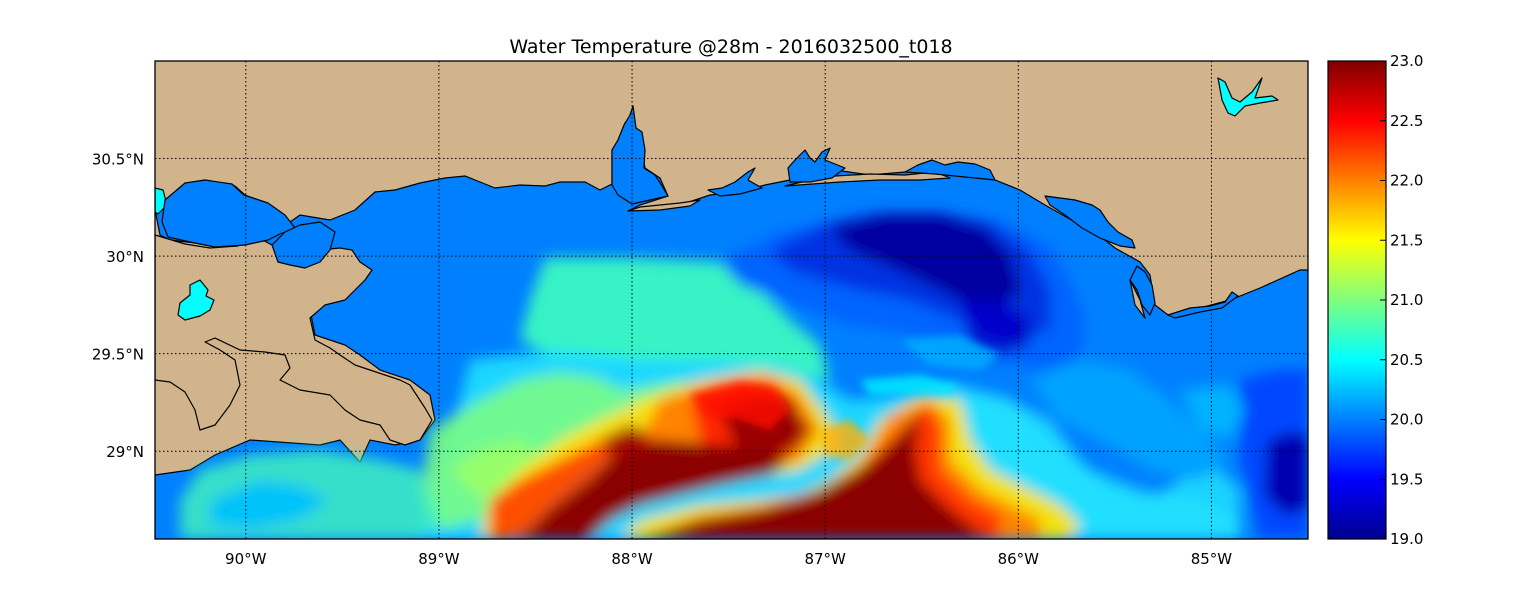  I want to click on latitude-label: 30.5°N, so click(118, 160).